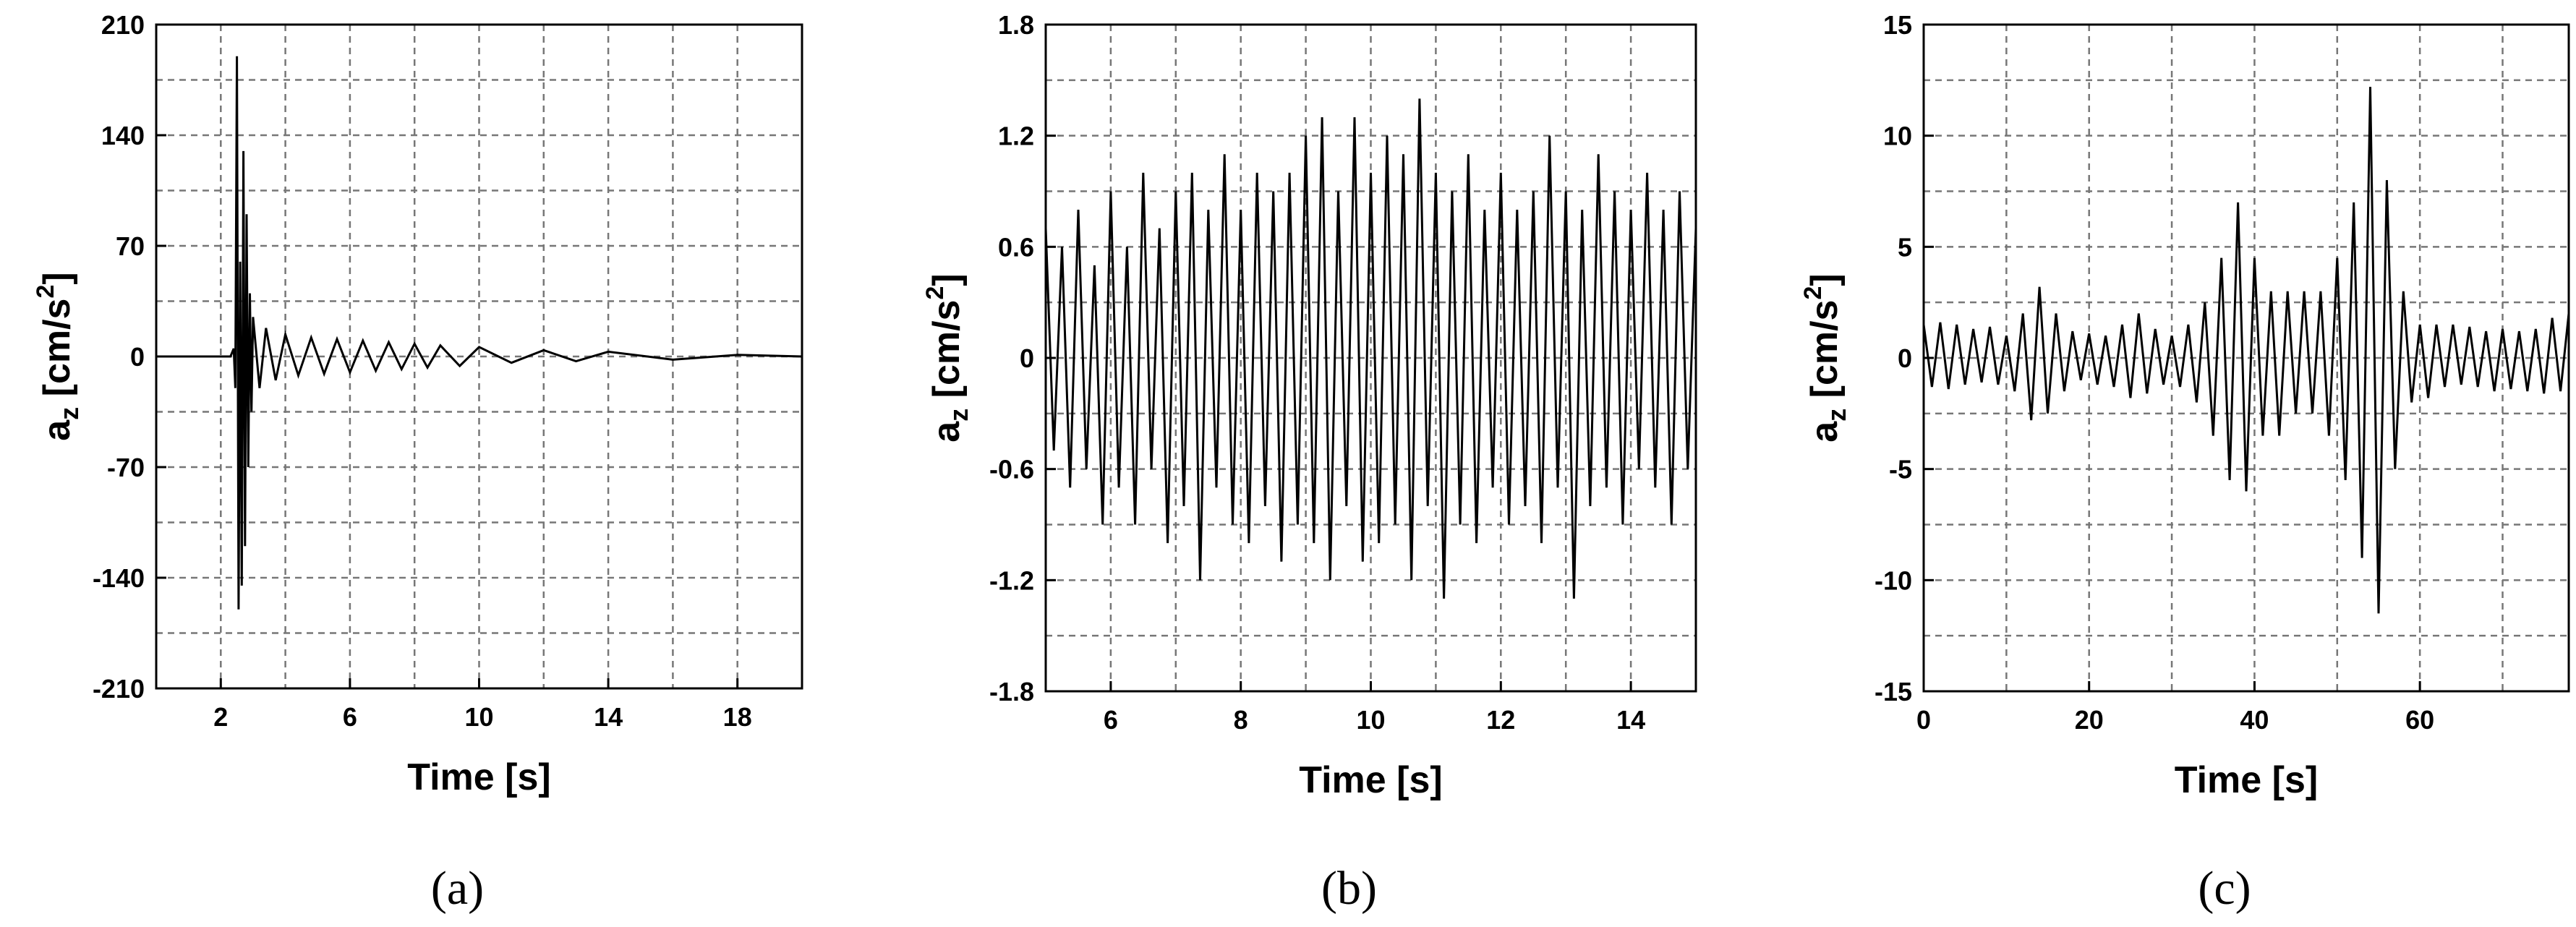  I want to click on y-tick-label: -140, so click(119, 578).